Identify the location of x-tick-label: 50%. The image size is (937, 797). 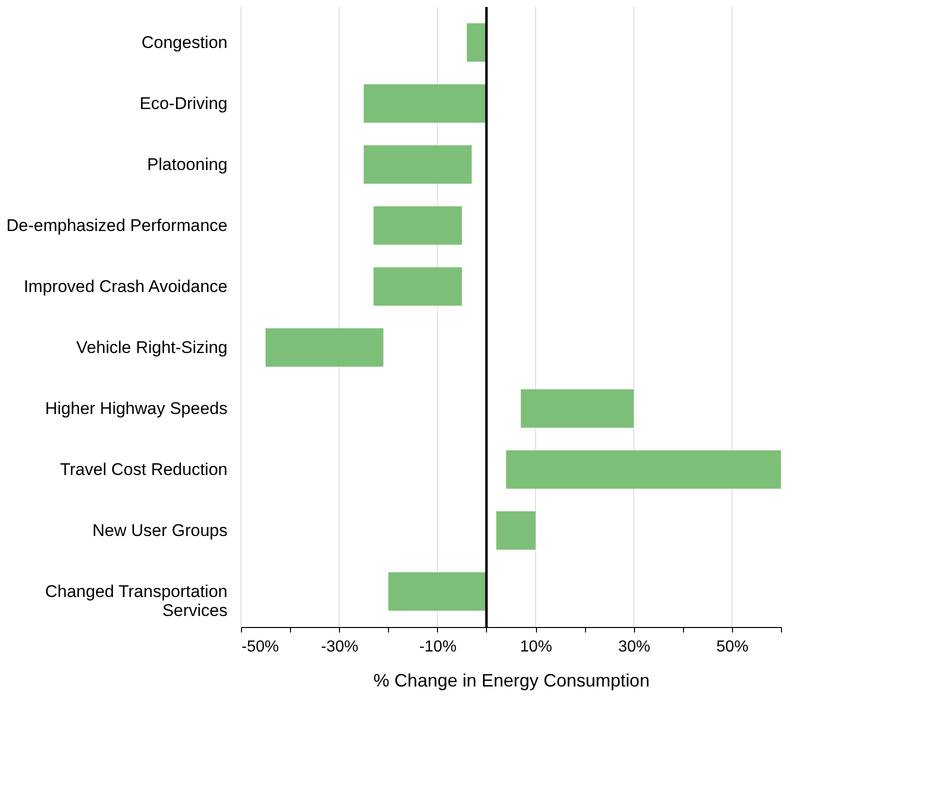
(732, 647).